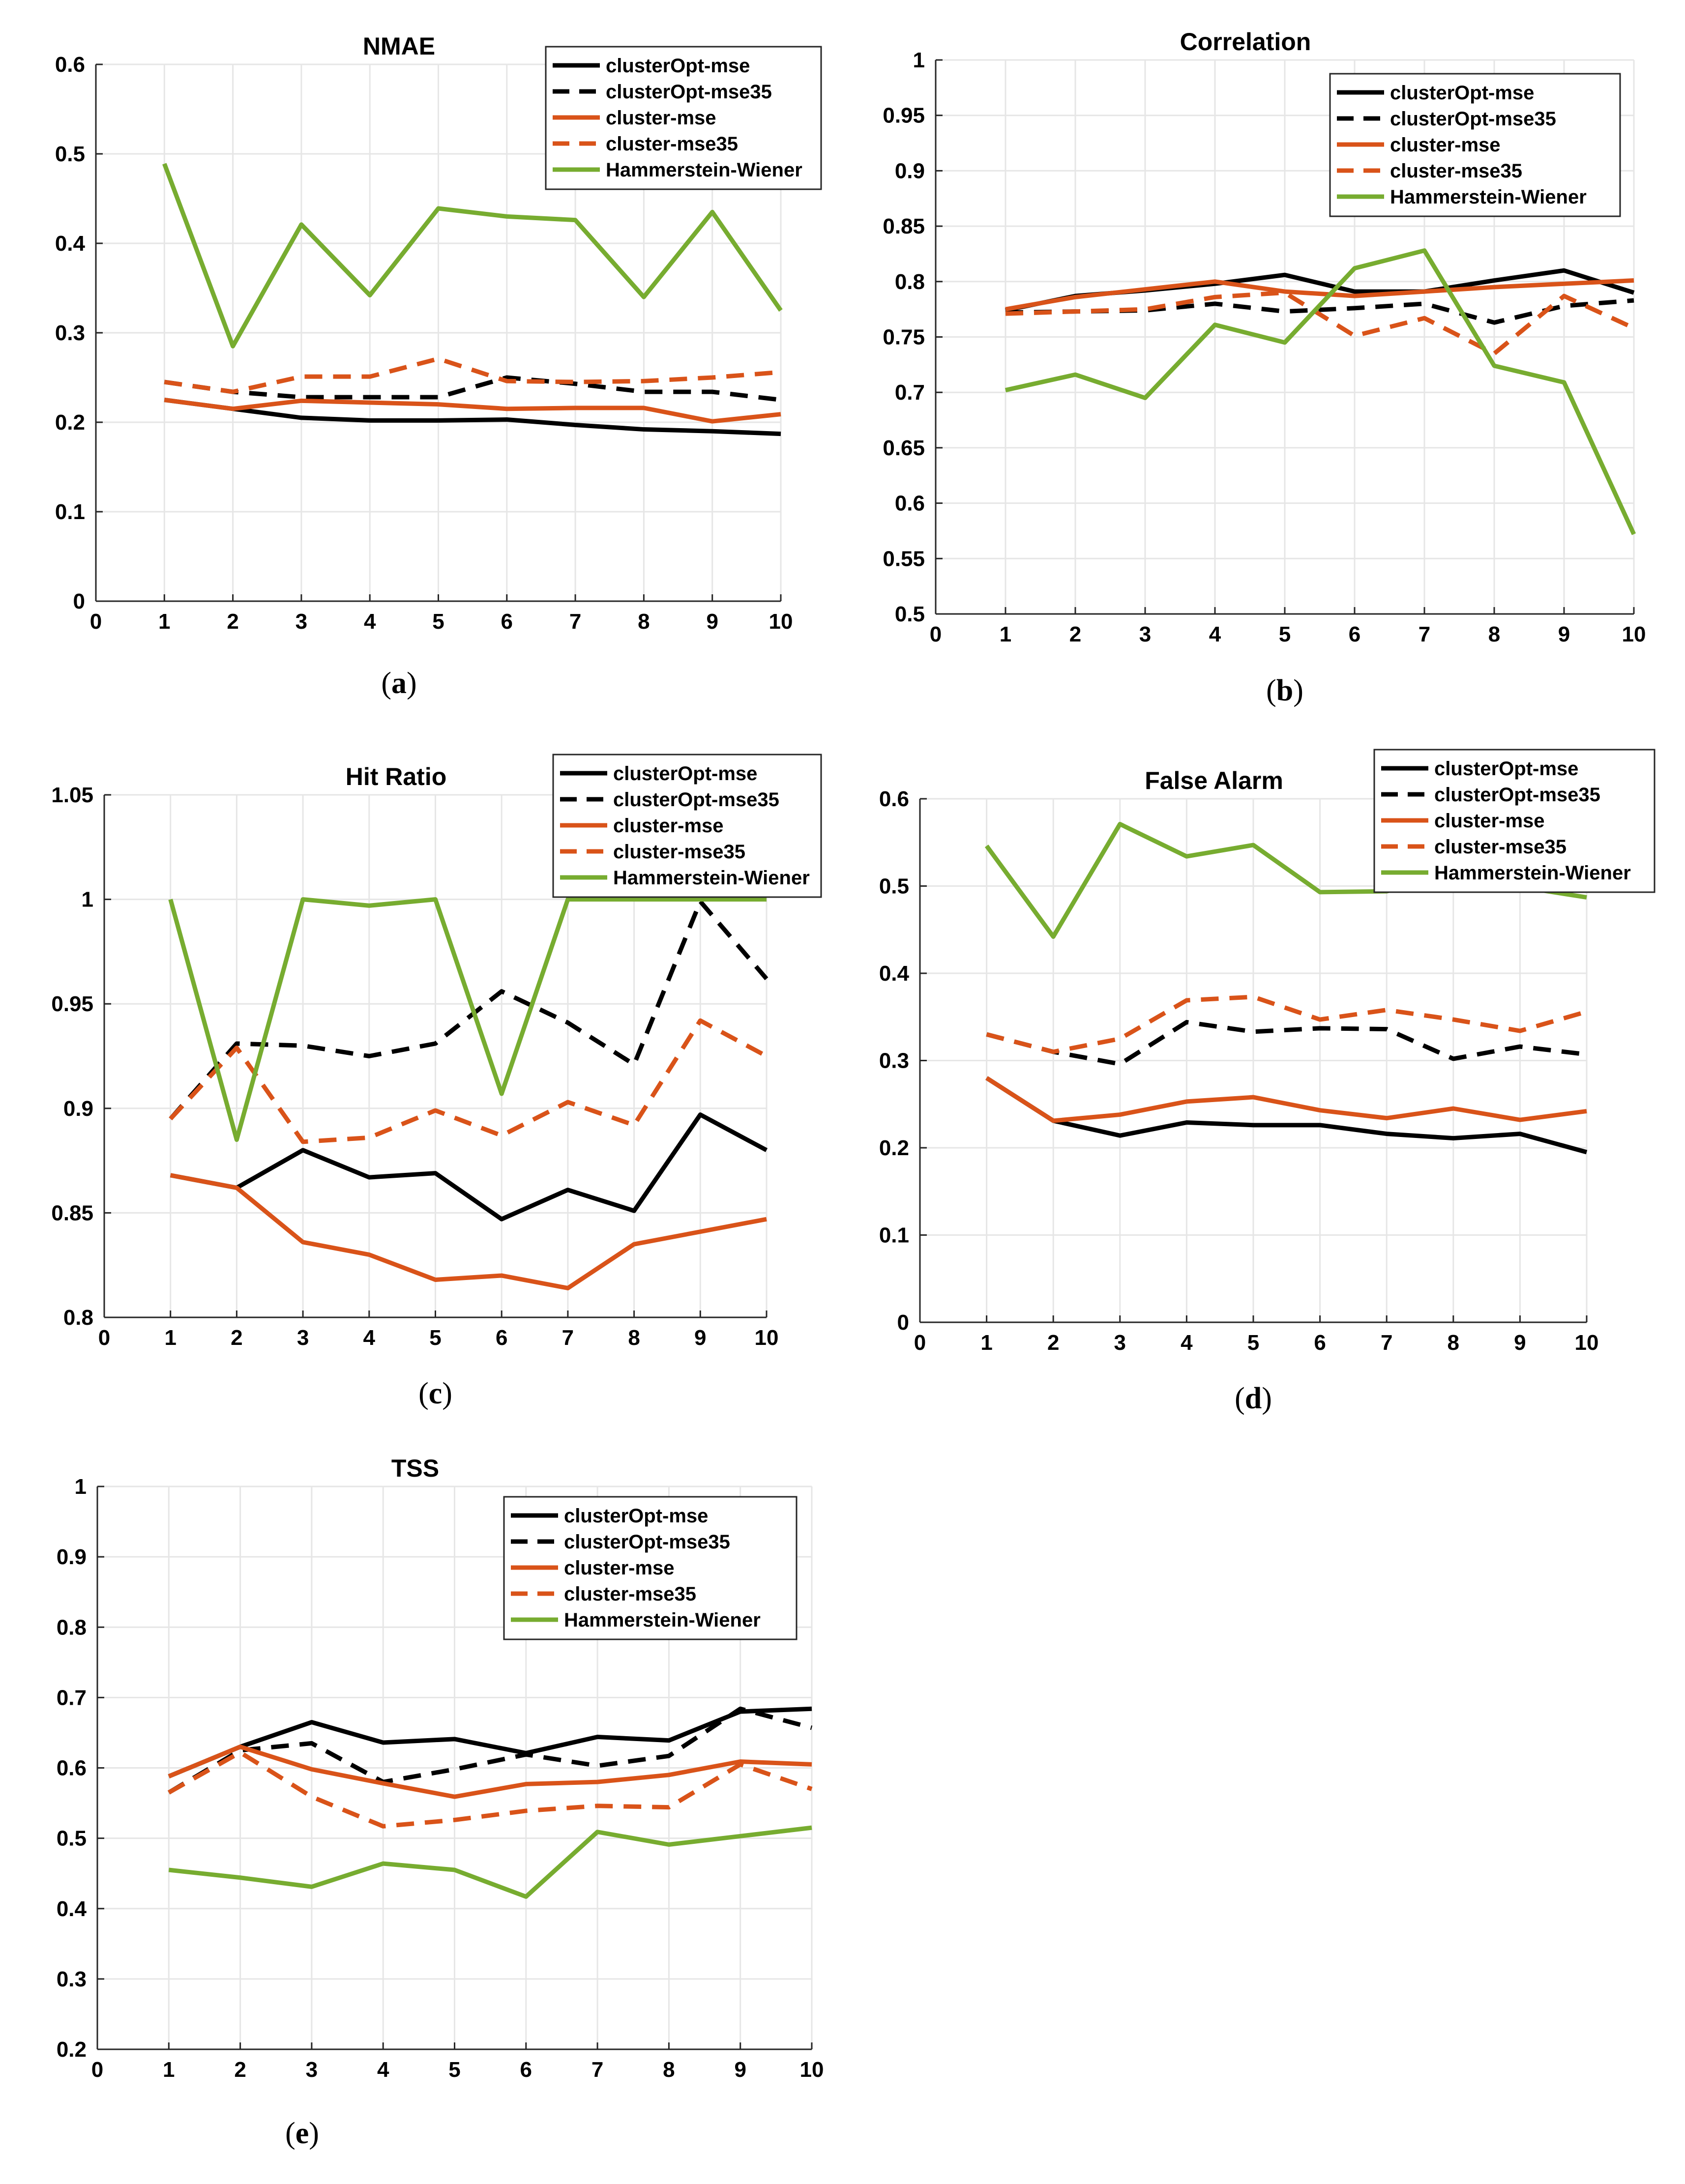 This screenshot has width=1685, height=2184. What do you see at coordinates (904, 448) in the screenshot?
I see `y-tick-label: 0.65` at bounding box center [904, 448].